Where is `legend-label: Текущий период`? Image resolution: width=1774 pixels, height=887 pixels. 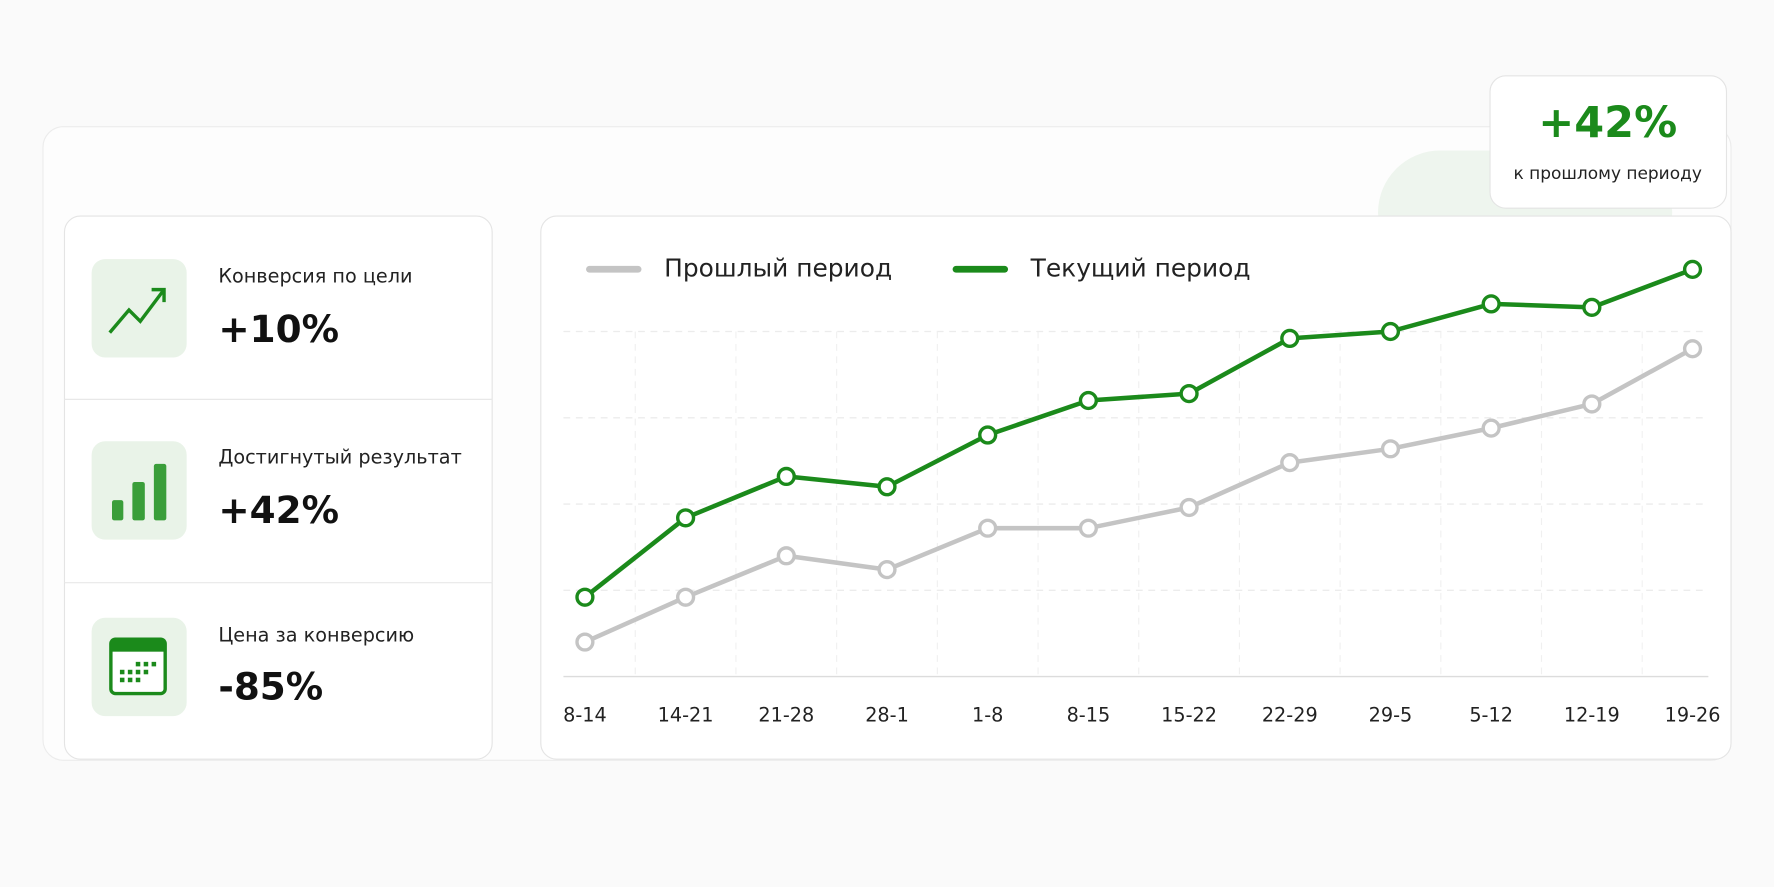
legend-label: Текущий период is located at coordinates (1140, 267).